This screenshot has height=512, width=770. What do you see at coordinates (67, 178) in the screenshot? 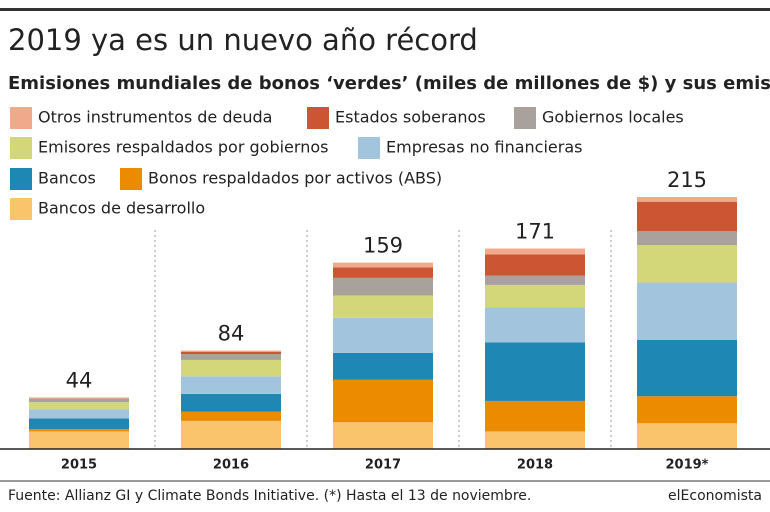
I see `legend-label: Bancos` at bounding box center [67, 178].